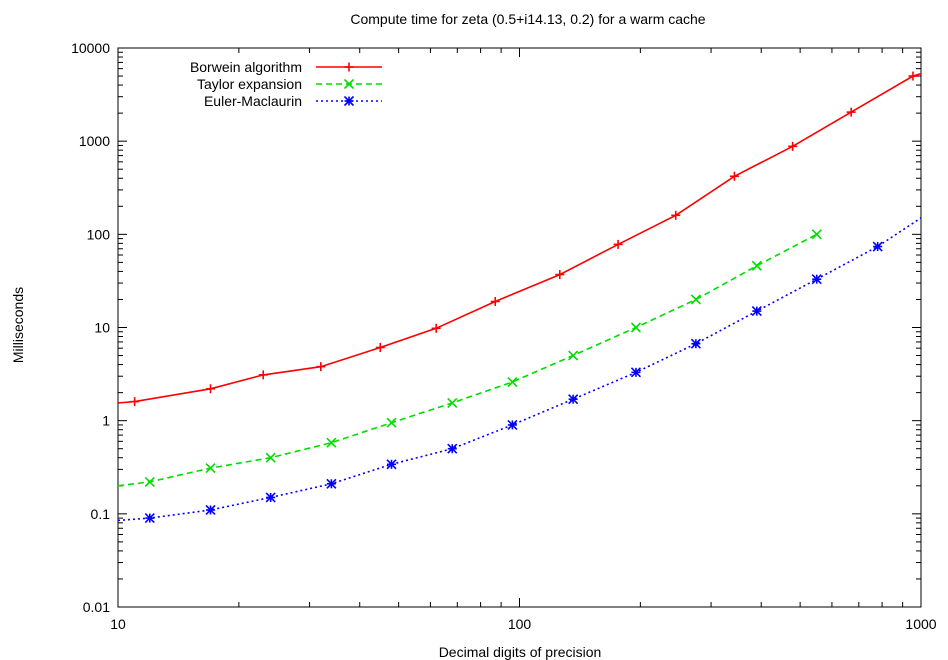 This screenshot has height=660, width=948. Describe the element at coordinates (106, 421) in the screenshot. I see `y-tick-label: 1` at that location.